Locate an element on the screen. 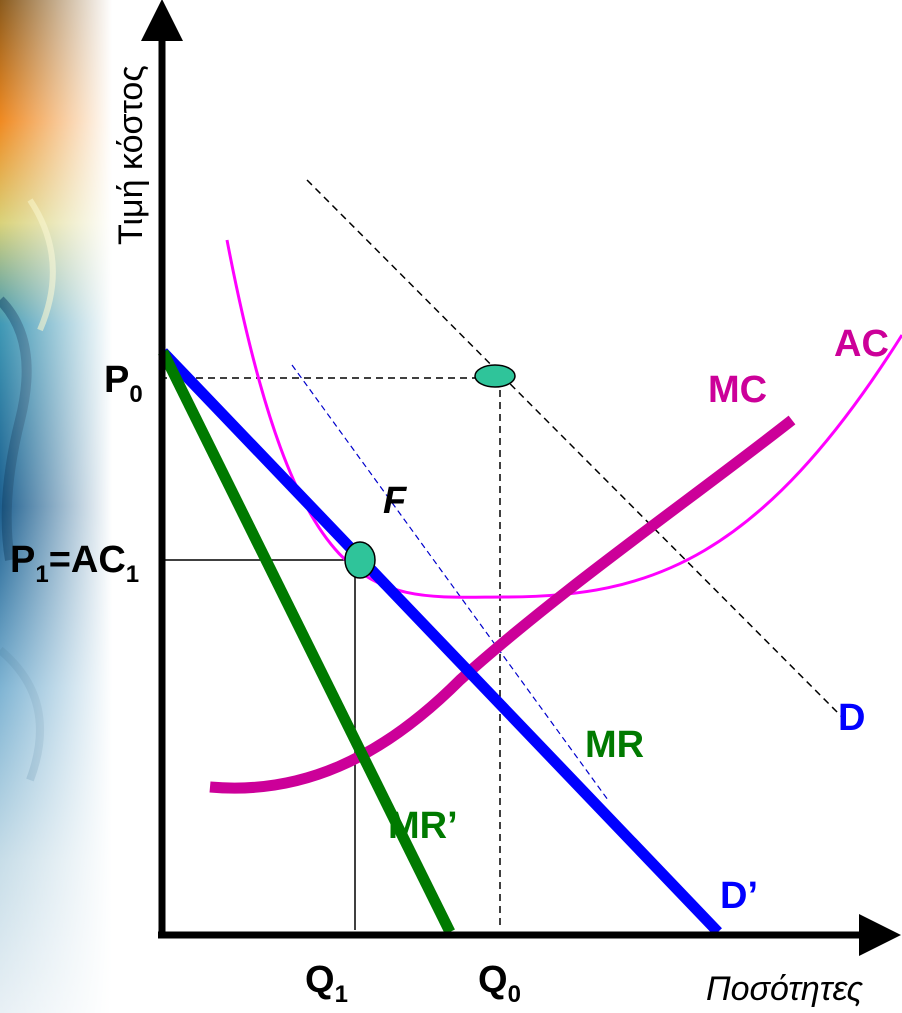 The width and height of the screenshot is (902, 1013). p0-subscript: 0 is located at coordinates (135, 394).